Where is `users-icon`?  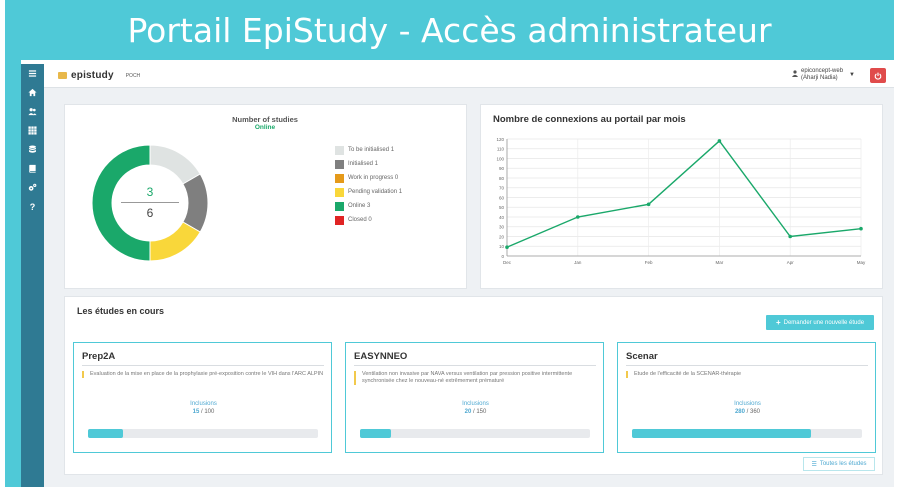 users-icon is located at coordinates (32, 112).